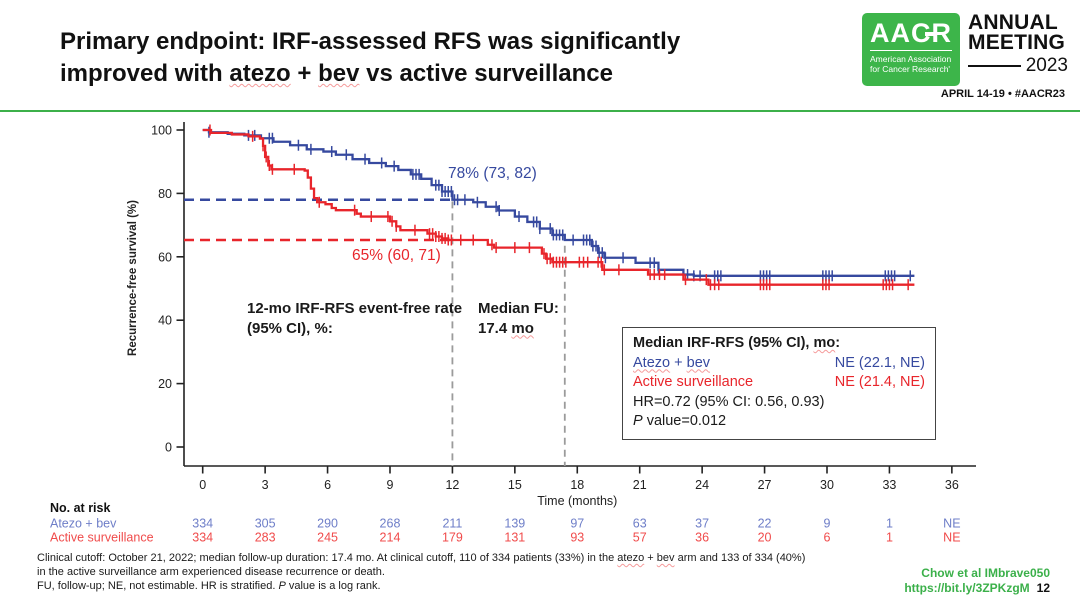 The image size is (1080, 607). What do you see at coordinates (540, 111) in the screenshot?
I see `header-divider-rule` at bounding box center [540, 111].